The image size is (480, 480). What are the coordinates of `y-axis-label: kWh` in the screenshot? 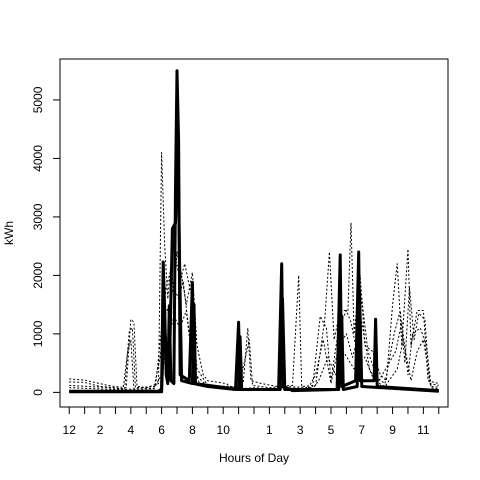 It's located at (9, 233).